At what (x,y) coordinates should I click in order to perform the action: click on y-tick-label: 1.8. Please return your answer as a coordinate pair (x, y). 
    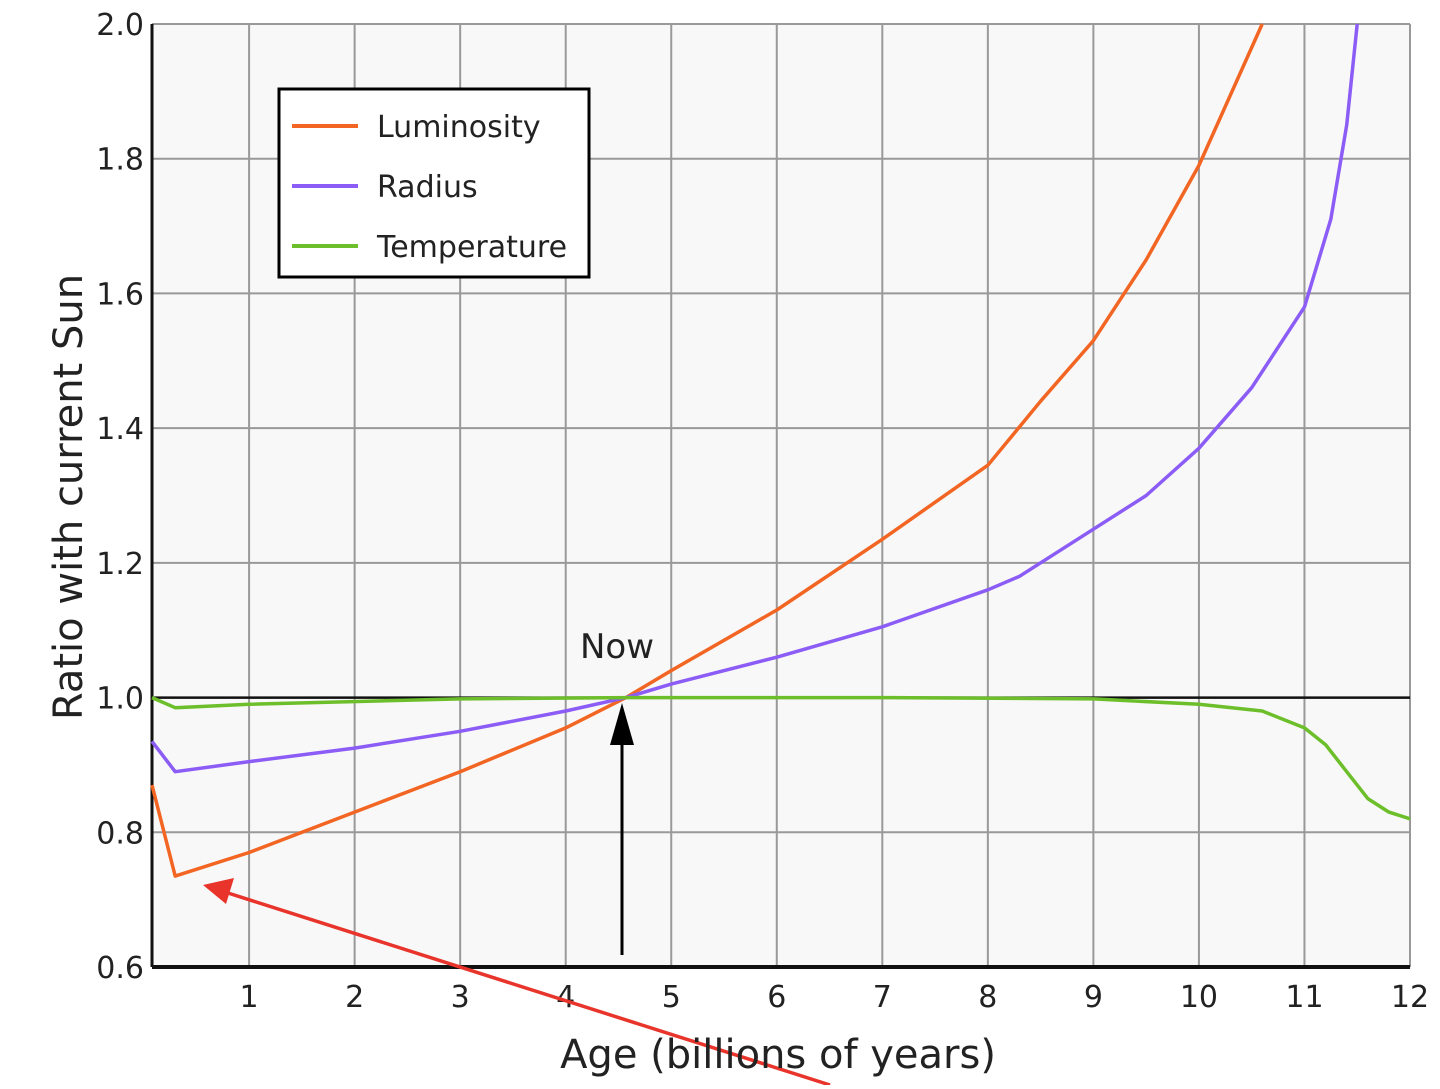
    Looking at the image, I should click on (120, 160).